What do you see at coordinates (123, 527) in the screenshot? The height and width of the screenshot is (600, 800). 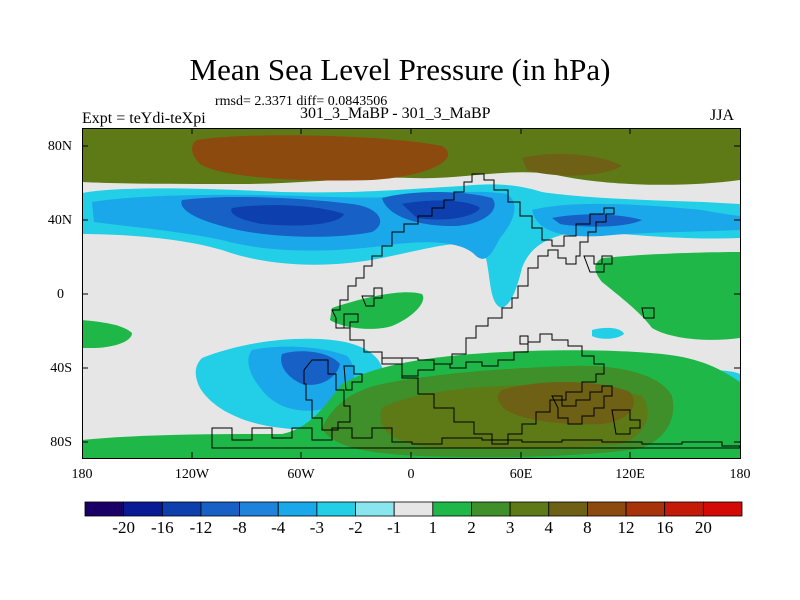 I see `colorbar-label: -20` at bounding box center [123, 527].